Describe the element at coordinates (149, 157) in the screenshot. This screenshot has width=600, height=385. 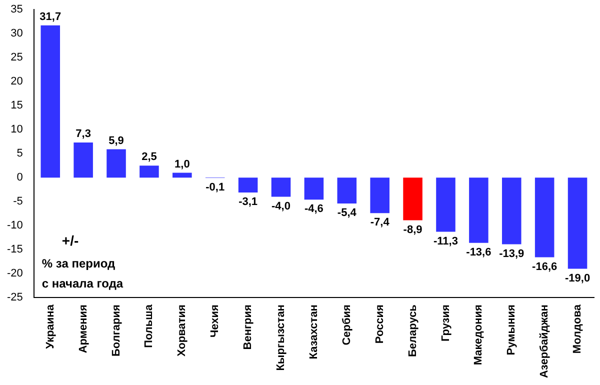
I see `data-label: 2,5` at that location.